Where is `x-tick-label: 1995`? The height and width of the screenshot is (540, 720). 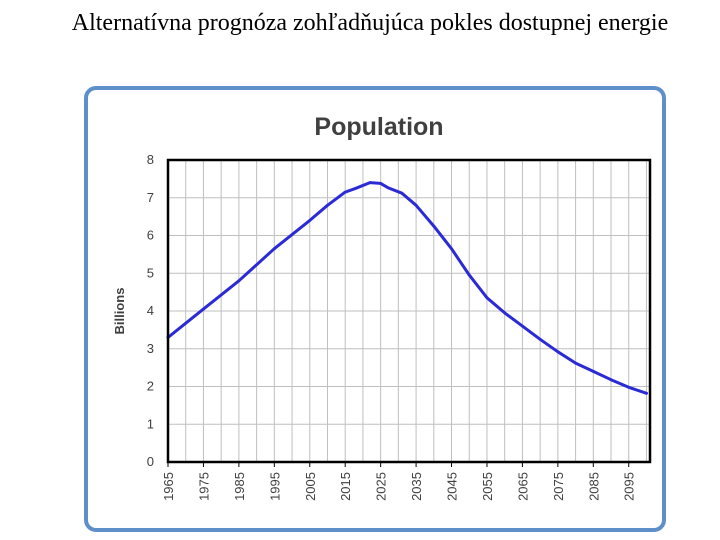 x-tick-label: 1995 is located at coordinates (274, 486).